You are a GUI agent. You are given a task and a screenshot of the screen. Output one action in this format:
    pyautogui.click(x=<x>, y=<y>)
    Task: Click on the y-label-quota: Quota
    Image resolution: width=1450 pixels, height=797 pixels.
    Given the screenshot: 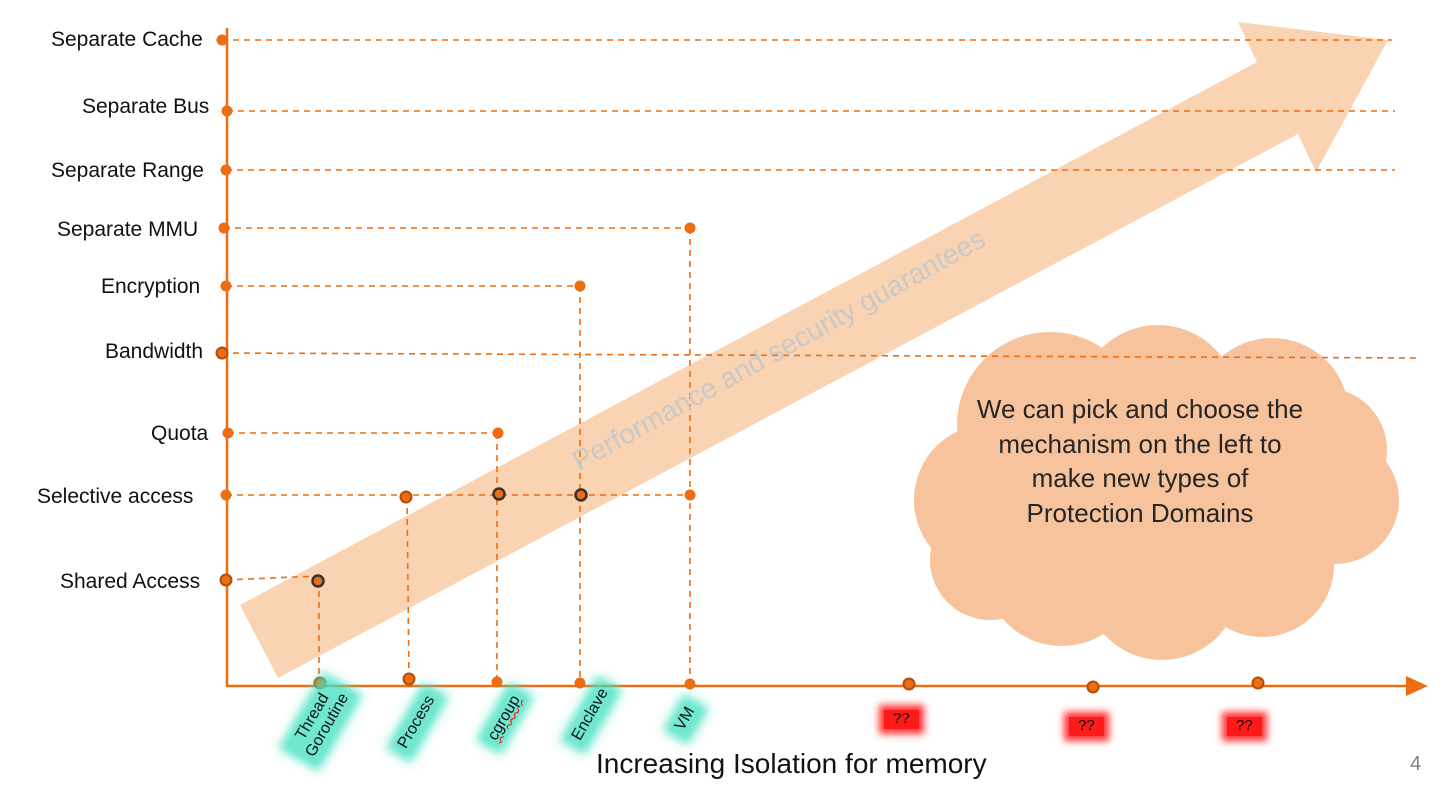 What is the action you would take?
    pyautogui.click(x=180, y=433)
    